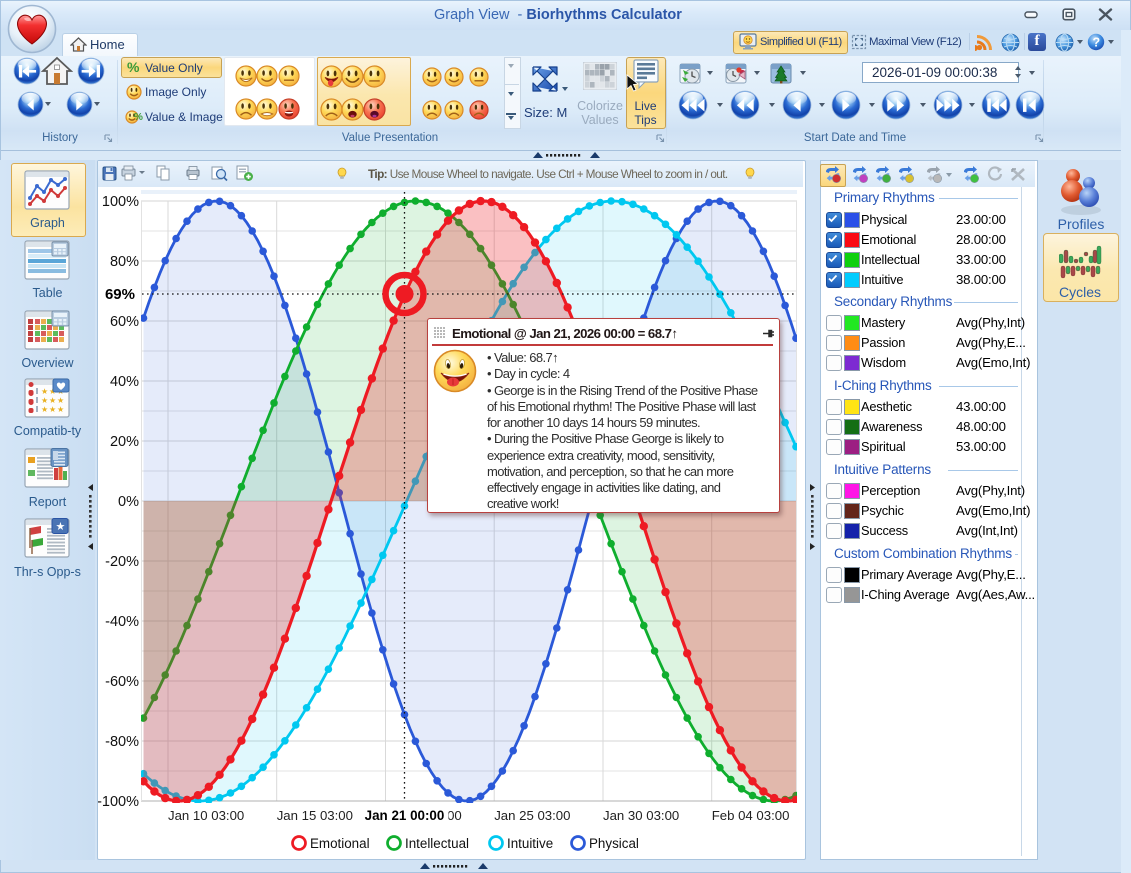  I want to click on svg-text: -20%, so click(122, 562).